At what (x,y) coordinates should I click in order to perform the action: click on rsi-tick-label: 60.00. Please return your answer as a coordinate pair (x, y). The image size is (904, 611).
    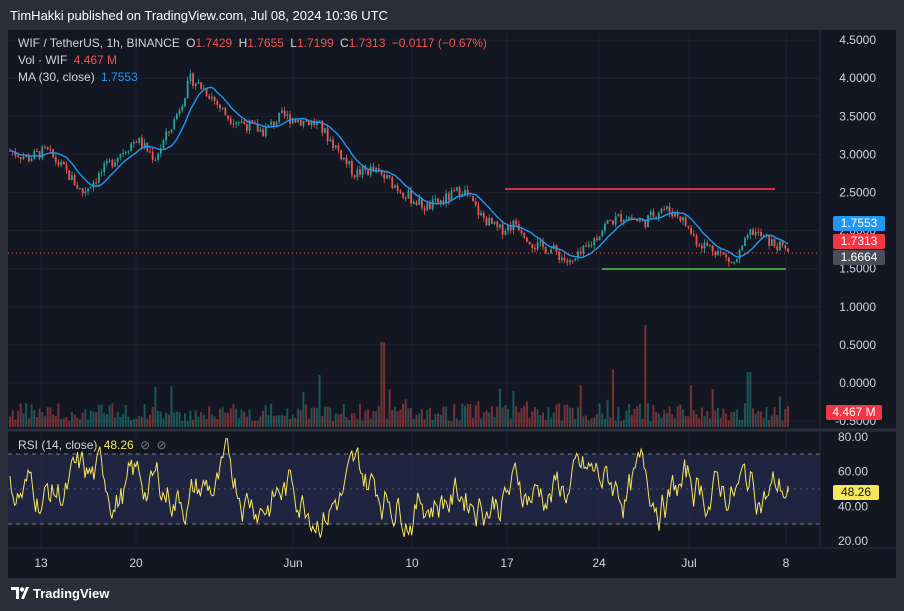
    Looking at the image, I should click on (853, 472).